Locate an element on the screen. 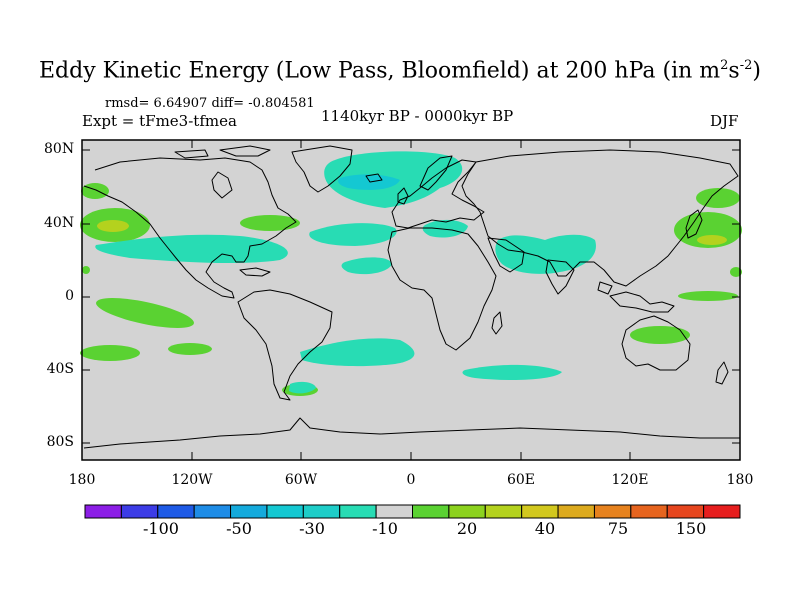 This screenshot has width=800, height=600. coast-arctic-islands is located at coordinates (222, 152).